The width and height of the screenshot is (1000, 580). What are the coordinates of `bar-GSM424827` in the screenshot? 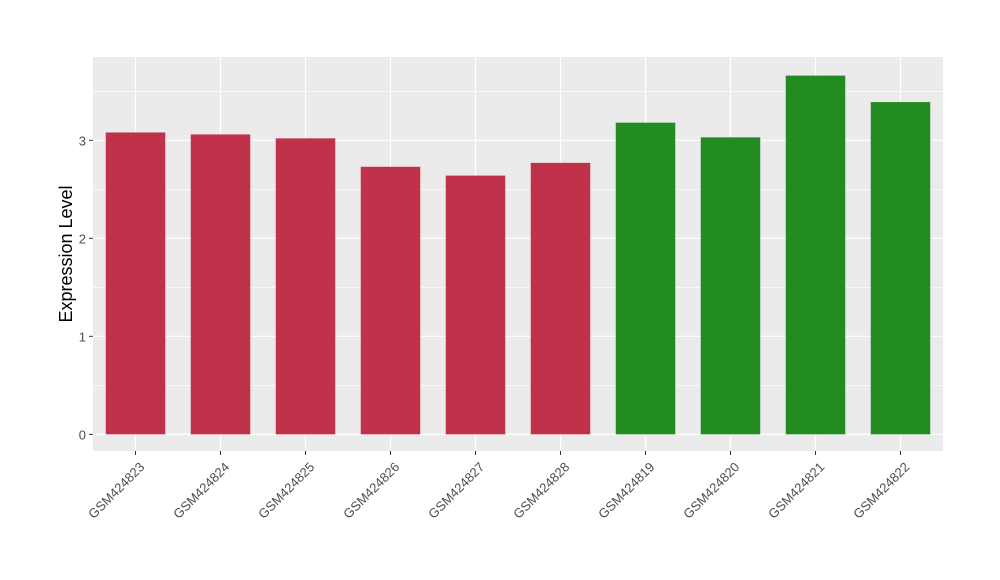 It's located at (475, 305).